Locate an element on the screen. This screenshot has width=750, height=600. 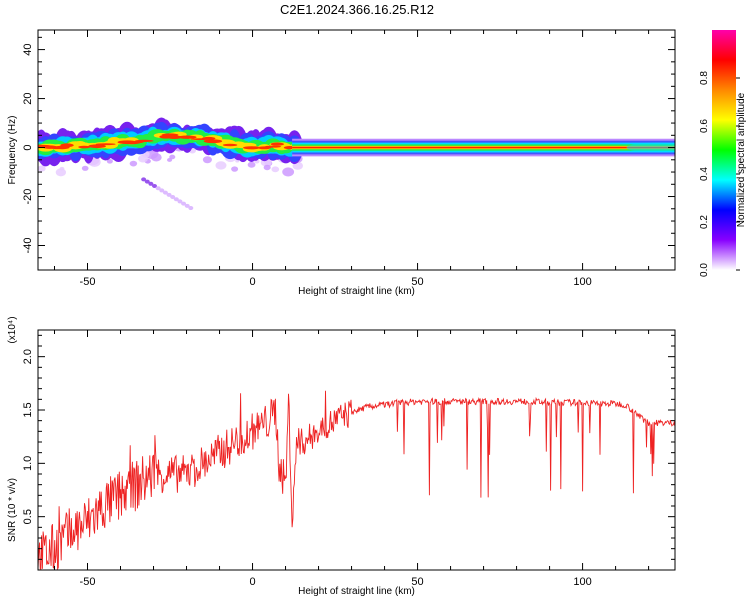
figure-title: C2E1.2024.366.16.25.R12 is located at coordinates (357, 9).